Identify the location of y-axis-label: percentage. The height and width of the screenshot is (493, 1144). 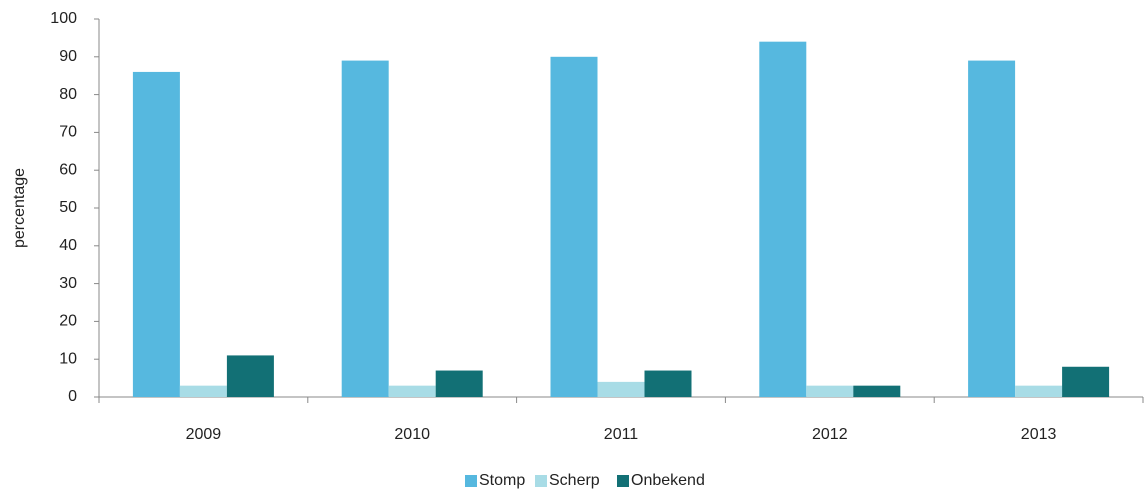
(19, 208).